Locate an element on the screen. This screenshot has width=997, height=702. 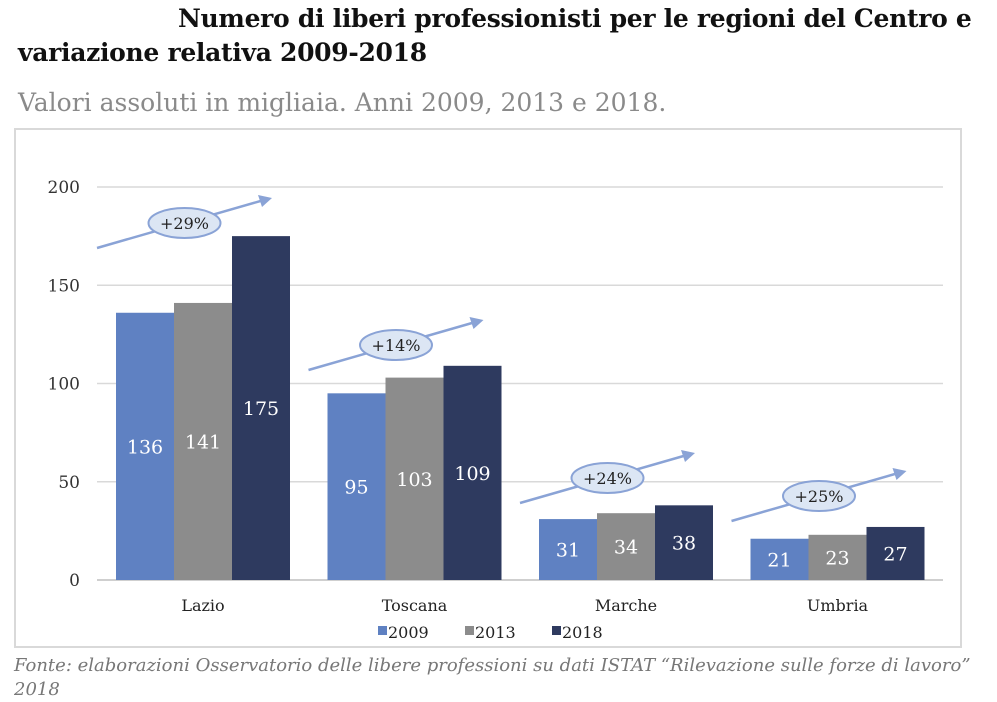
data-label: 103 is located at coordinates (414, 480).